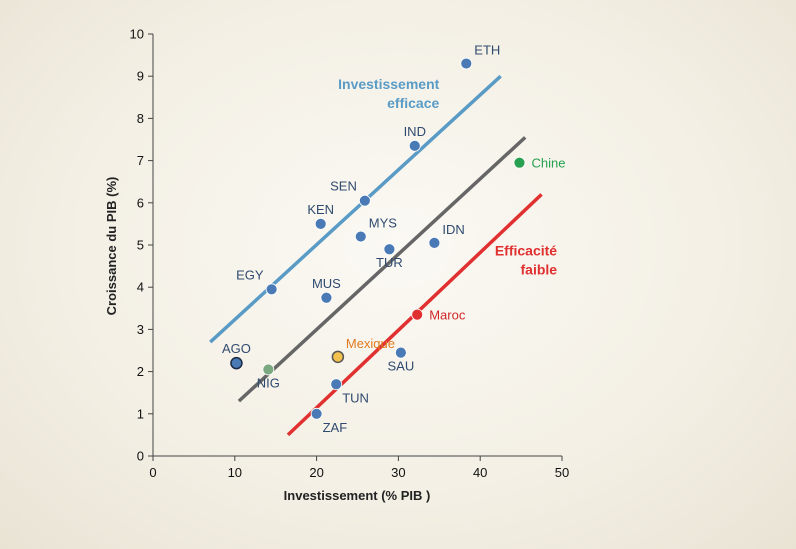  Describe the element at coordinates (548, 163) in the screenshot. I see `data-point-label: Chine` at that location.